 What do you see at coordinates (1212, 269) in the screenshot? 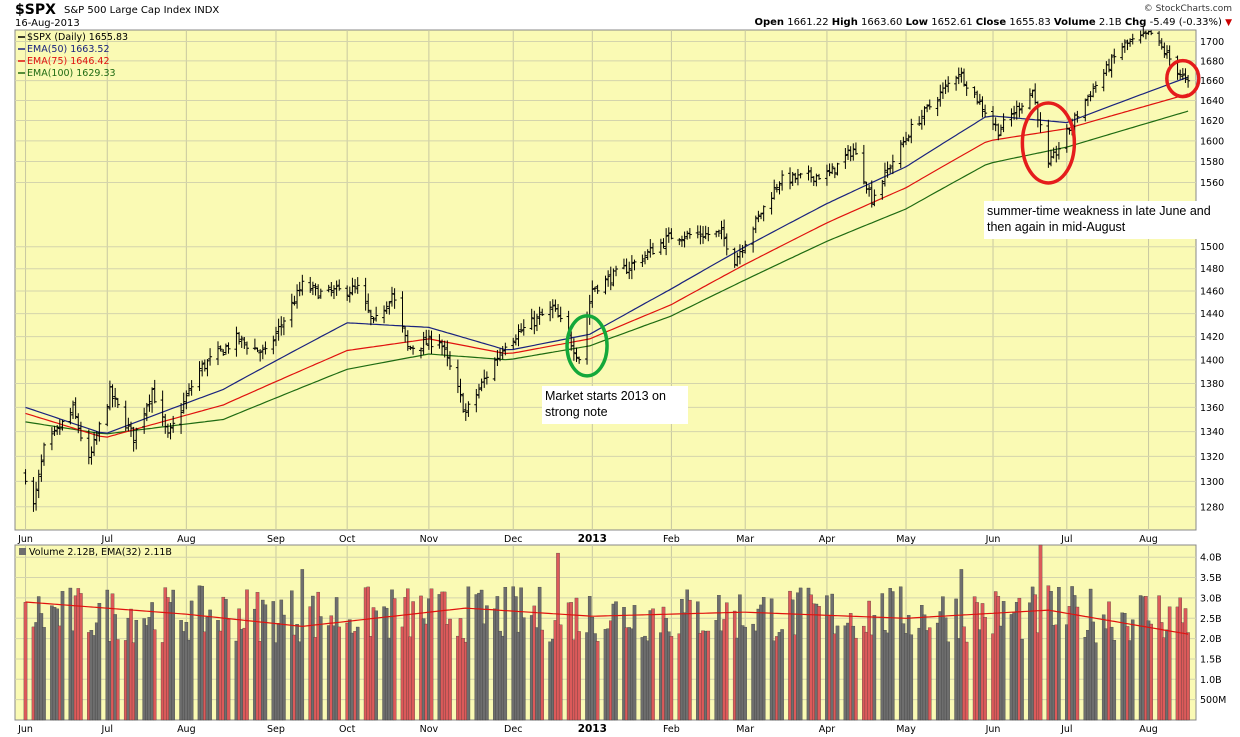
I see `price-tick-label: 1480` at bounding box center [1212, 269].